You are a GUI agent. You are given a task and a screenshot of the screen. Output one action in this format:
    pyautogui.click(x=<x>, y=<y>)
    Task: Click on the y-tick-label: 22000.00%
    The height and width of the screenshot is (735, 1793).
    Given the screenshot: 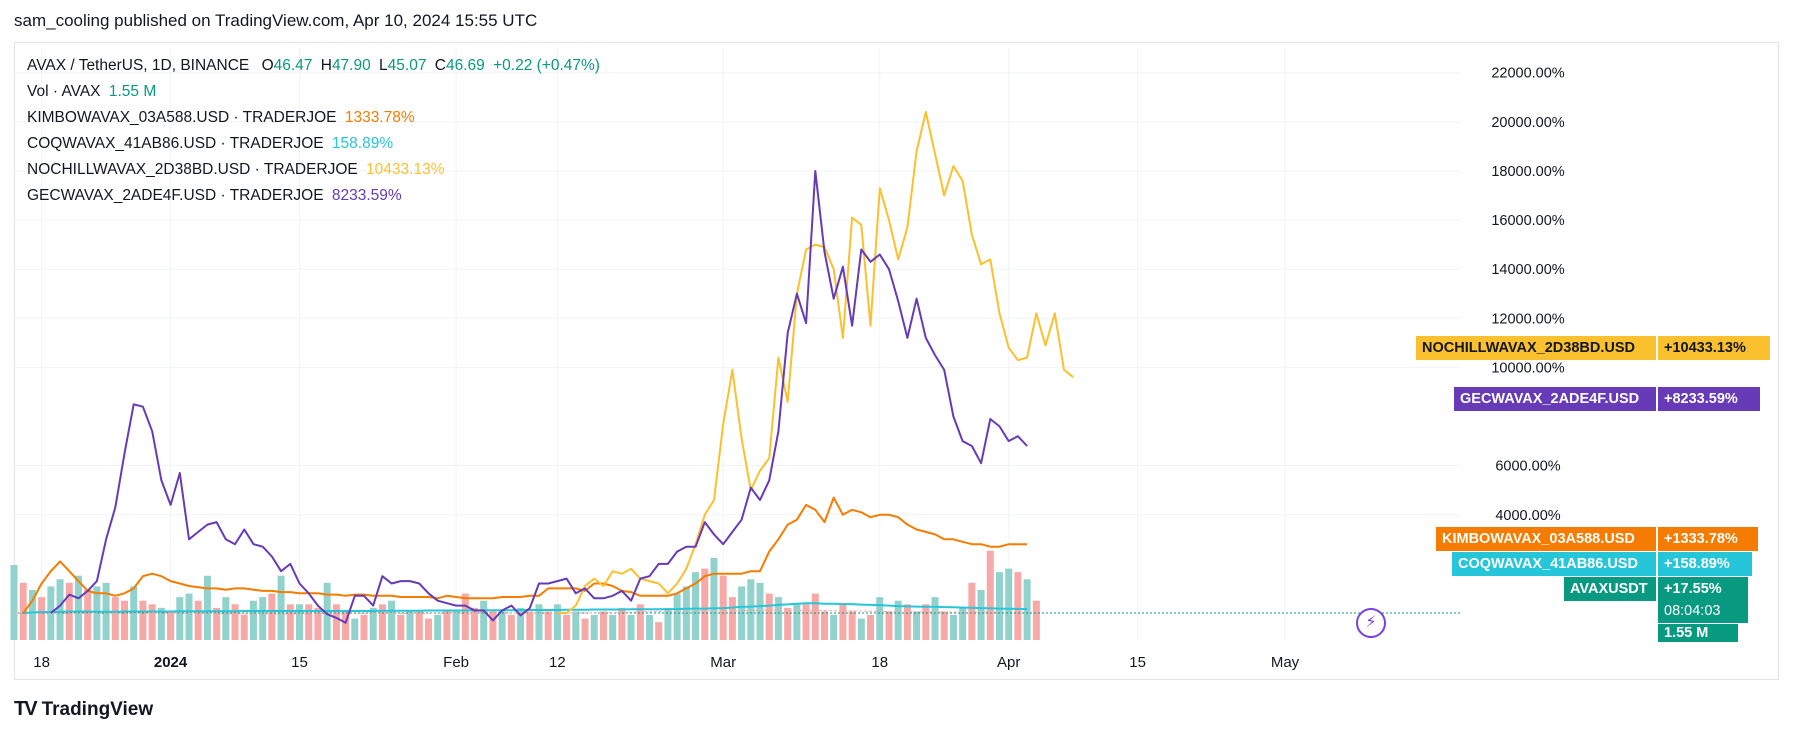 What is the action you would take?
    pyautogui.click(x=1527, y=74)
    